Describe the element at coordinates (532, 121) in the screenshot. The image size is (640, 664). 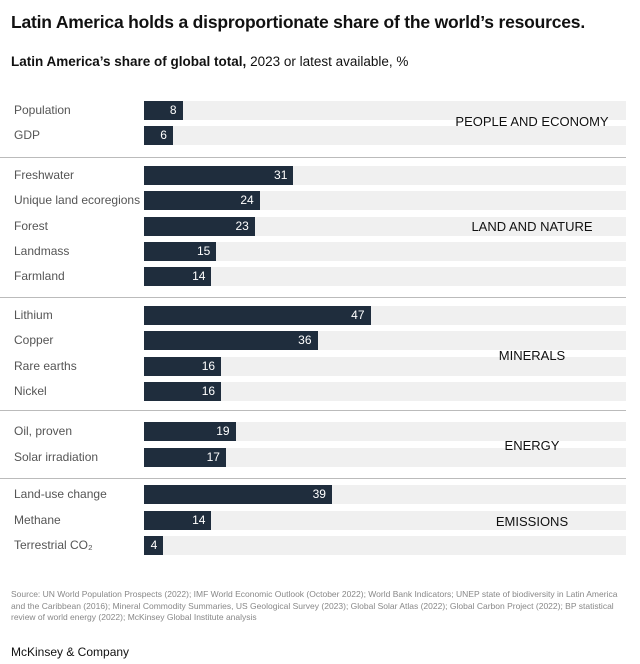
I see `group-label: PEOPLE AND ECONOMY` at that location.